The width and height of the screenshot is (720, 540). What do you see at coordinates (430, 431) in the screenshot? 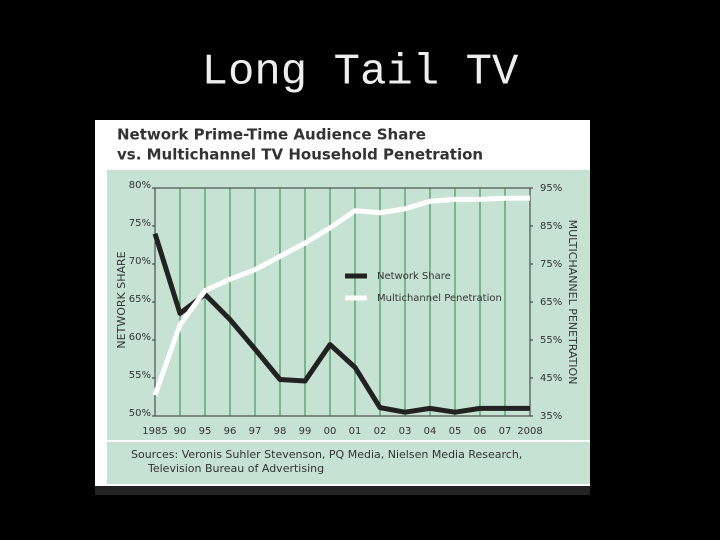
I see `x-tick-label: 04` at bounding box center [430, 431].